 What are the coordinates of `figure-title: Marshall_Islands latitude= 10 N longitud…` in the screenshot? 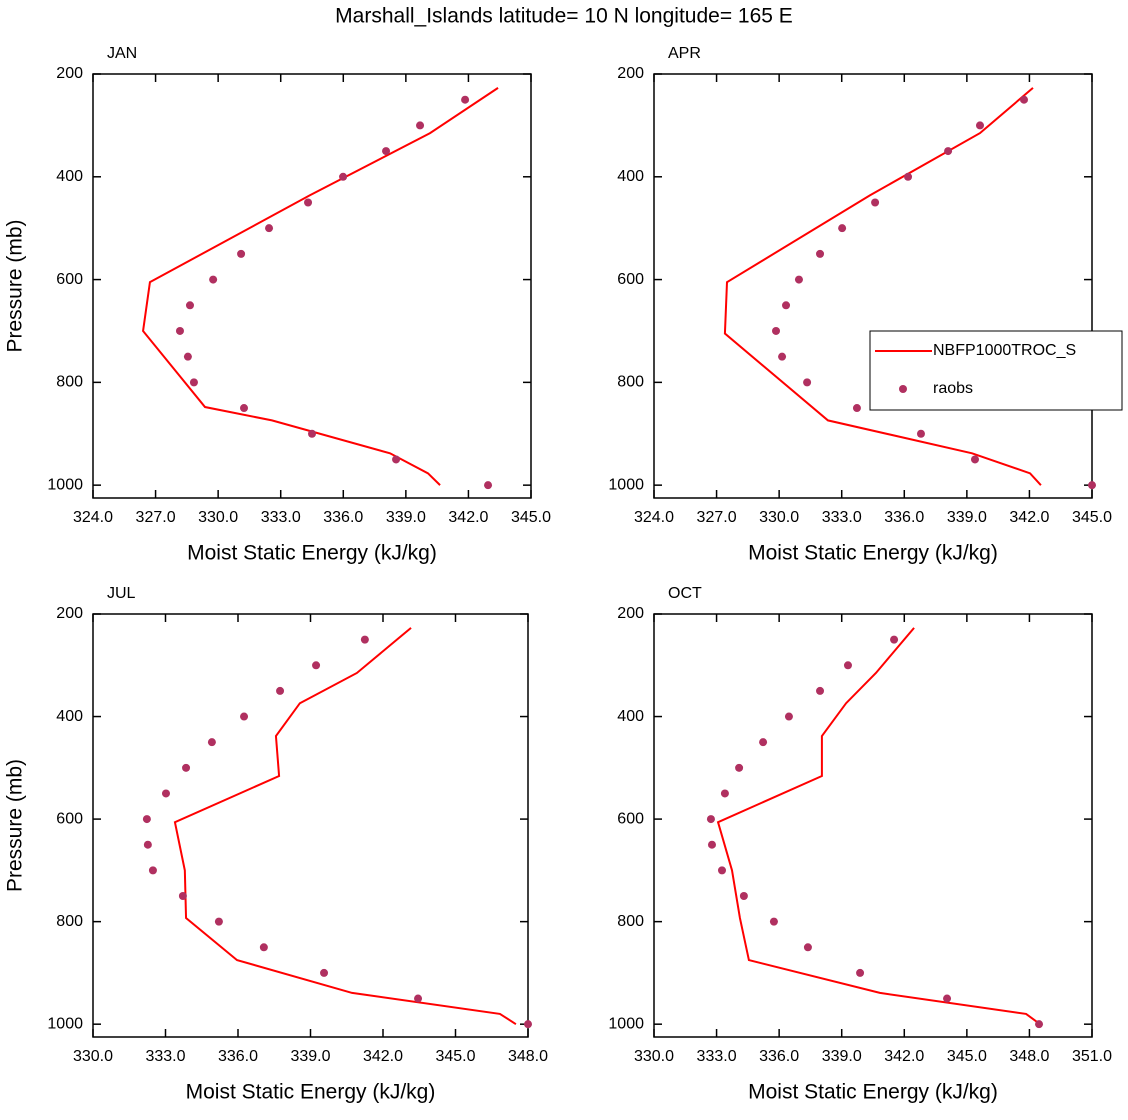 It's located at (564, 16).